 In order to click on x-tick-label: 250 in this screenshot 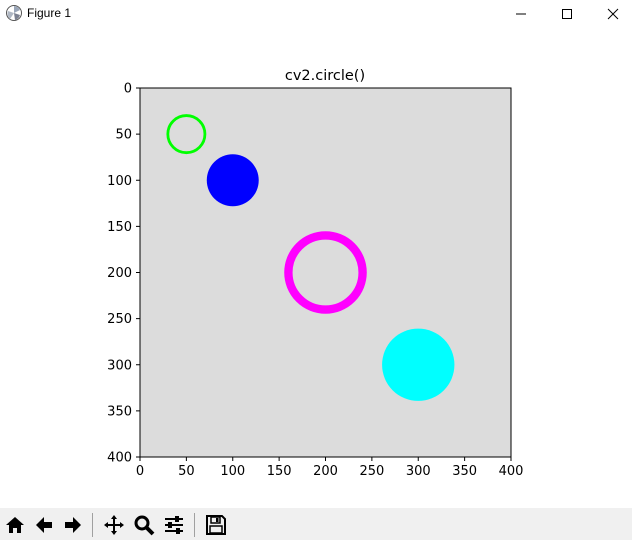, I will do `click(371, 471)`.